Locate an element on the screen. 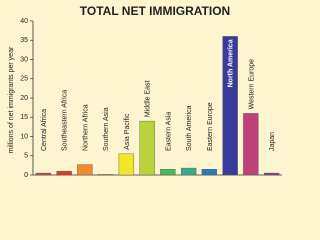  category-label: Southern Asia is located at coordinates (106, 129).